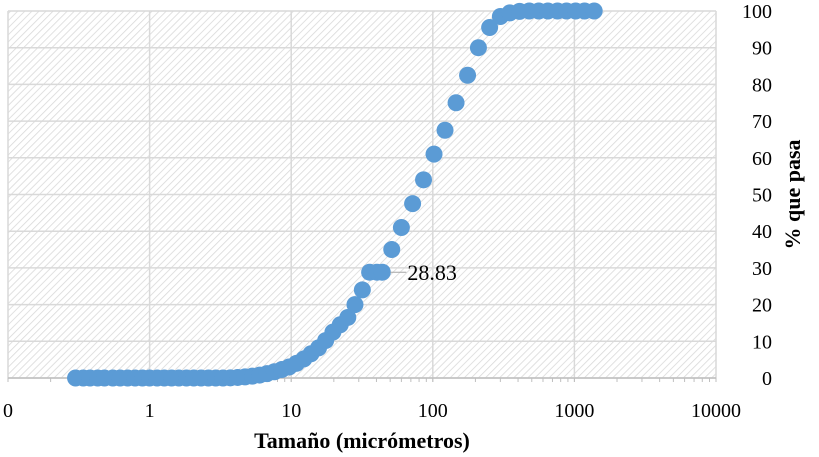 The width and height of the screenshot is (819, 457). Describe the element at coordinates (574, 411) in the screenshot. I see `x-tick-label: 1000` at that location.